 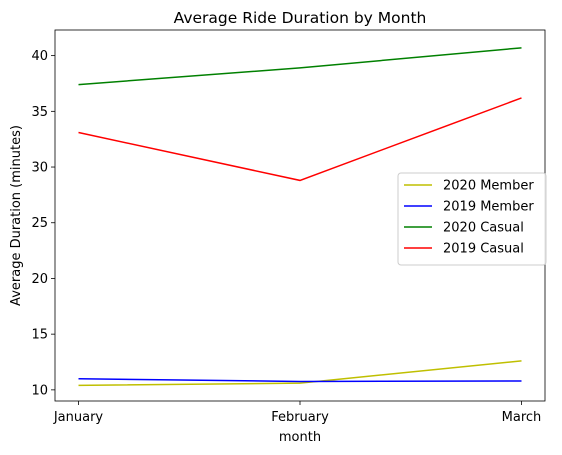 I want to click on y-tick-label: 30, so click(x=39, y=168).